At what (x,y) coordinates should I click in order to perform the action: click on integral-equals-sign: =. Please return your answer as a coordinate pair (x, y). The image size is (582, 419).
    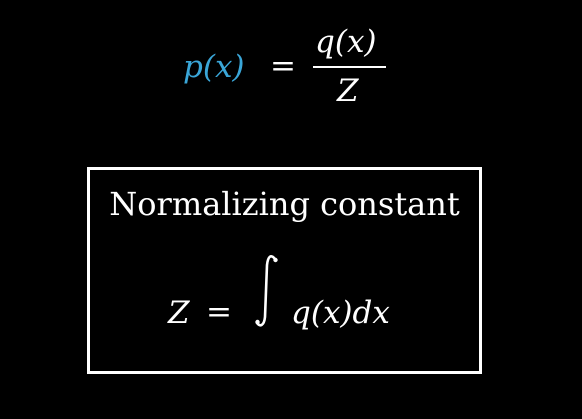
    Looking at the image, I should click on (219, 312).